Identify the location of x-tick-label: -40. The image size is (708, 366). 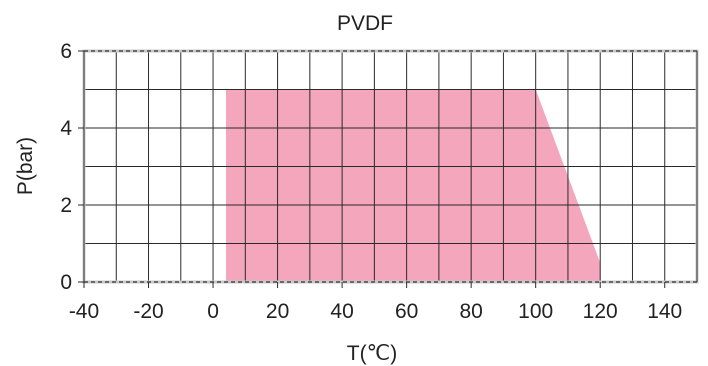
(84, 311).